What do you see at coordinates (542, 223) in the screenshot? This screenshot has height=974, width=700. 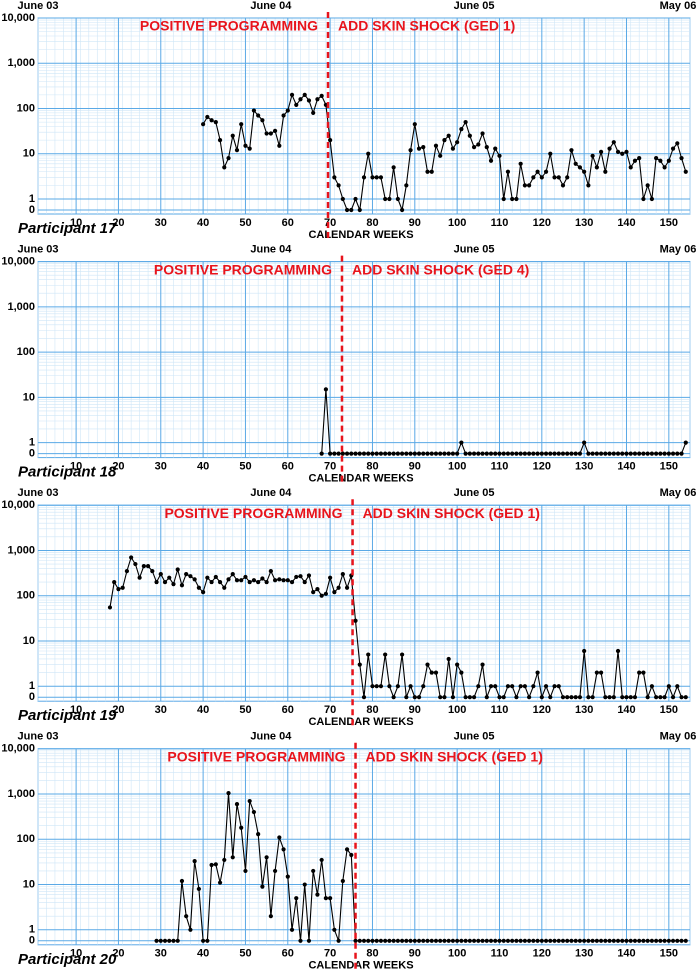 I see `x-tick-label: 120` at bounding box center [542, 223].